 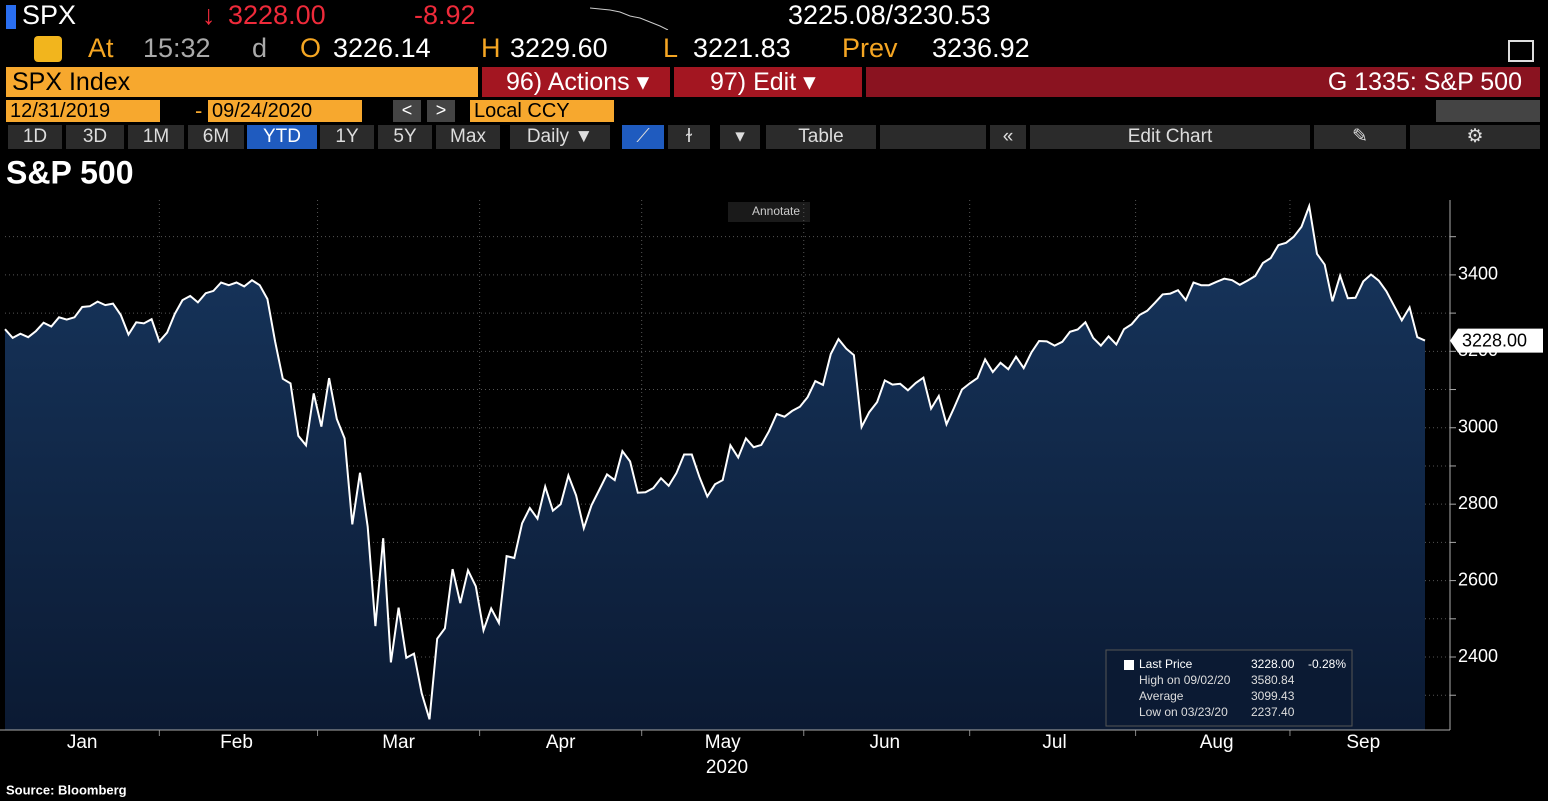 I want to click on annotate-button, so click(x=769, y=212).